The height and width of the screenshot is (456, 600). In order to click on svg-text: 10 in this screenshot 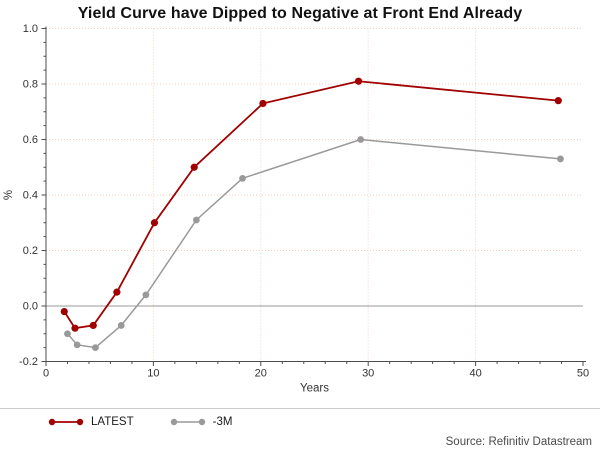, I will do `click(153, 374)`.